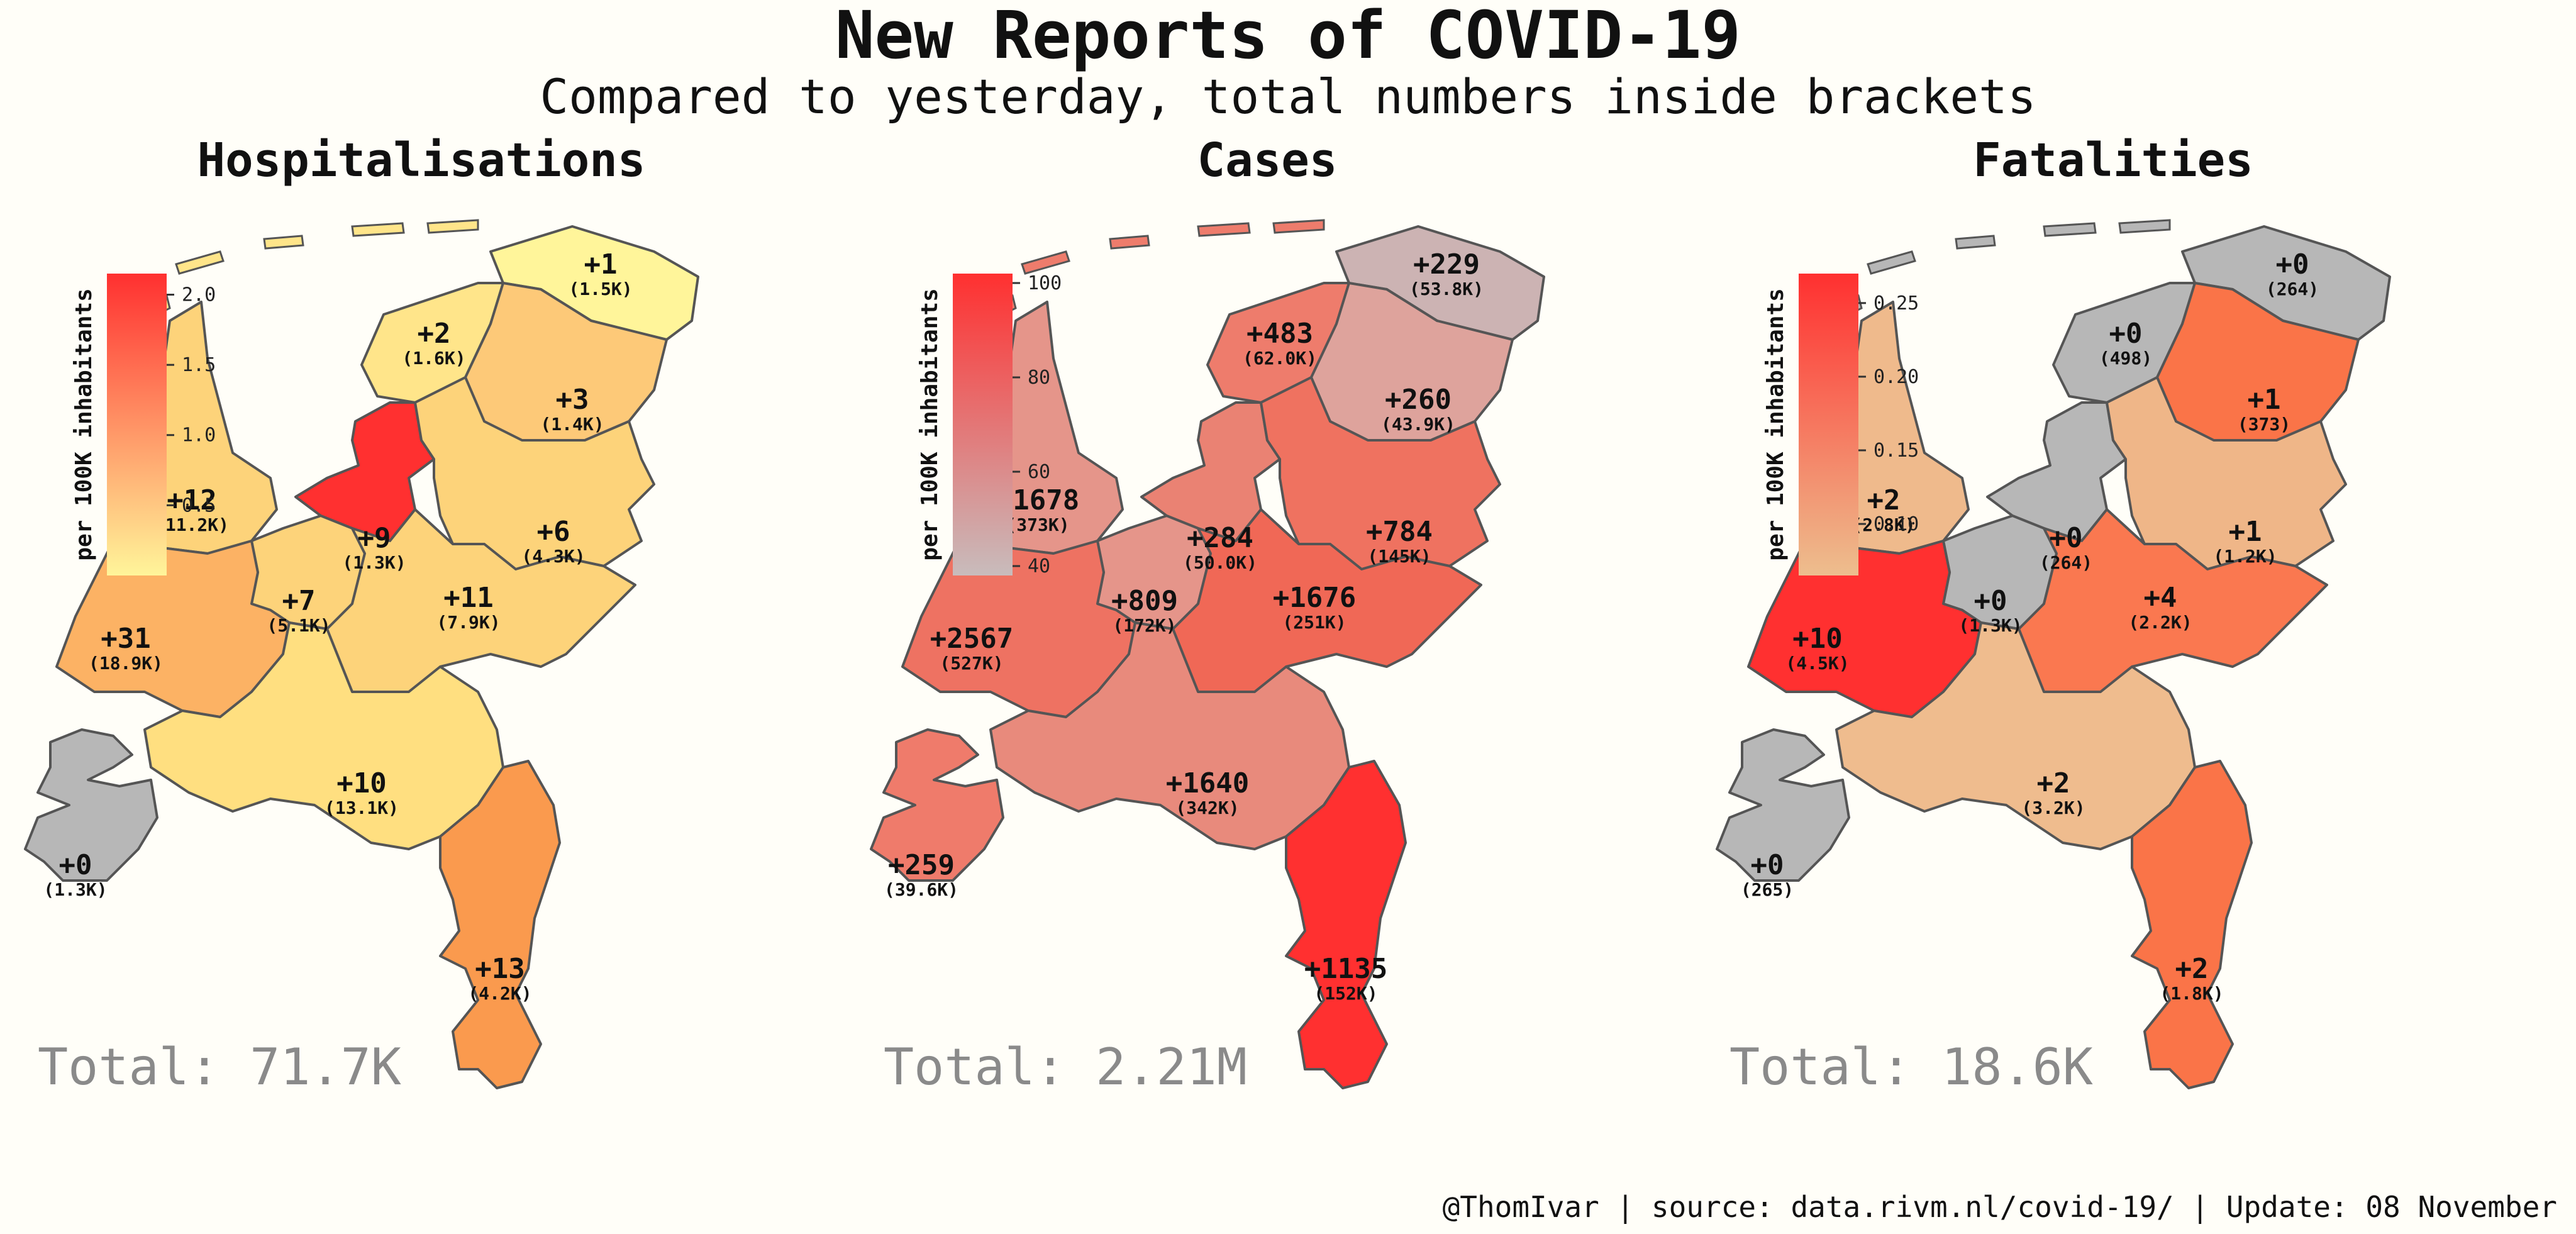 This screenshot has width=2576, height=1234. I want to click on region-total-label: (527K), so click(971, 663).